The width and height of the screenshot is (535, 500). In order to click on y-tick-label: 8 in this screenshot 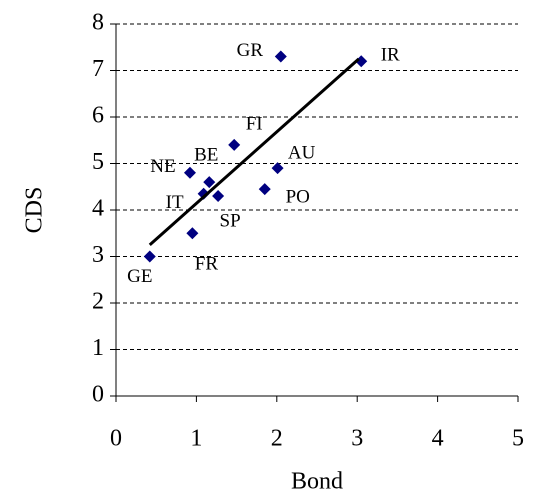, I will do `click(98, 23)`.